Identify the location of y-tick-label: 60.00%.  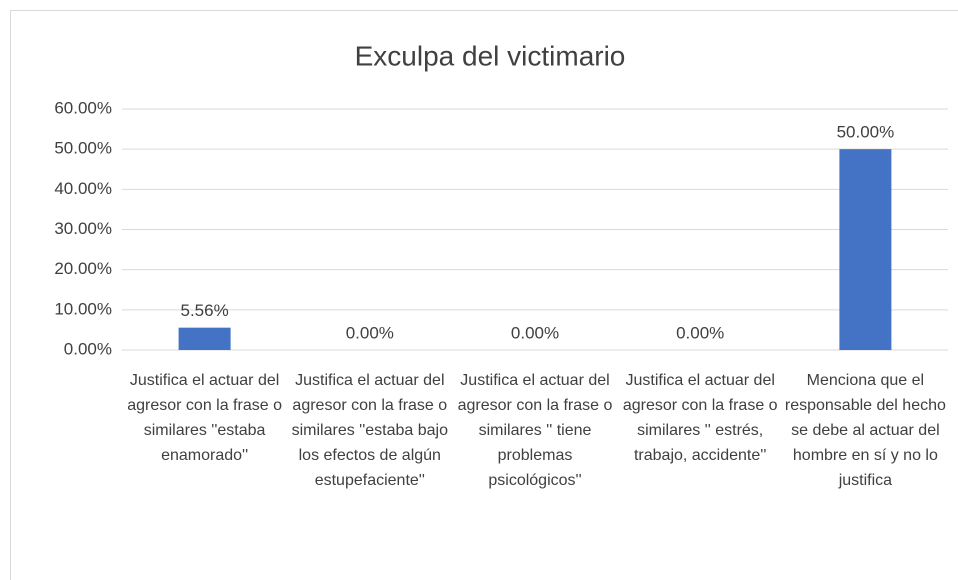
(83, 107).